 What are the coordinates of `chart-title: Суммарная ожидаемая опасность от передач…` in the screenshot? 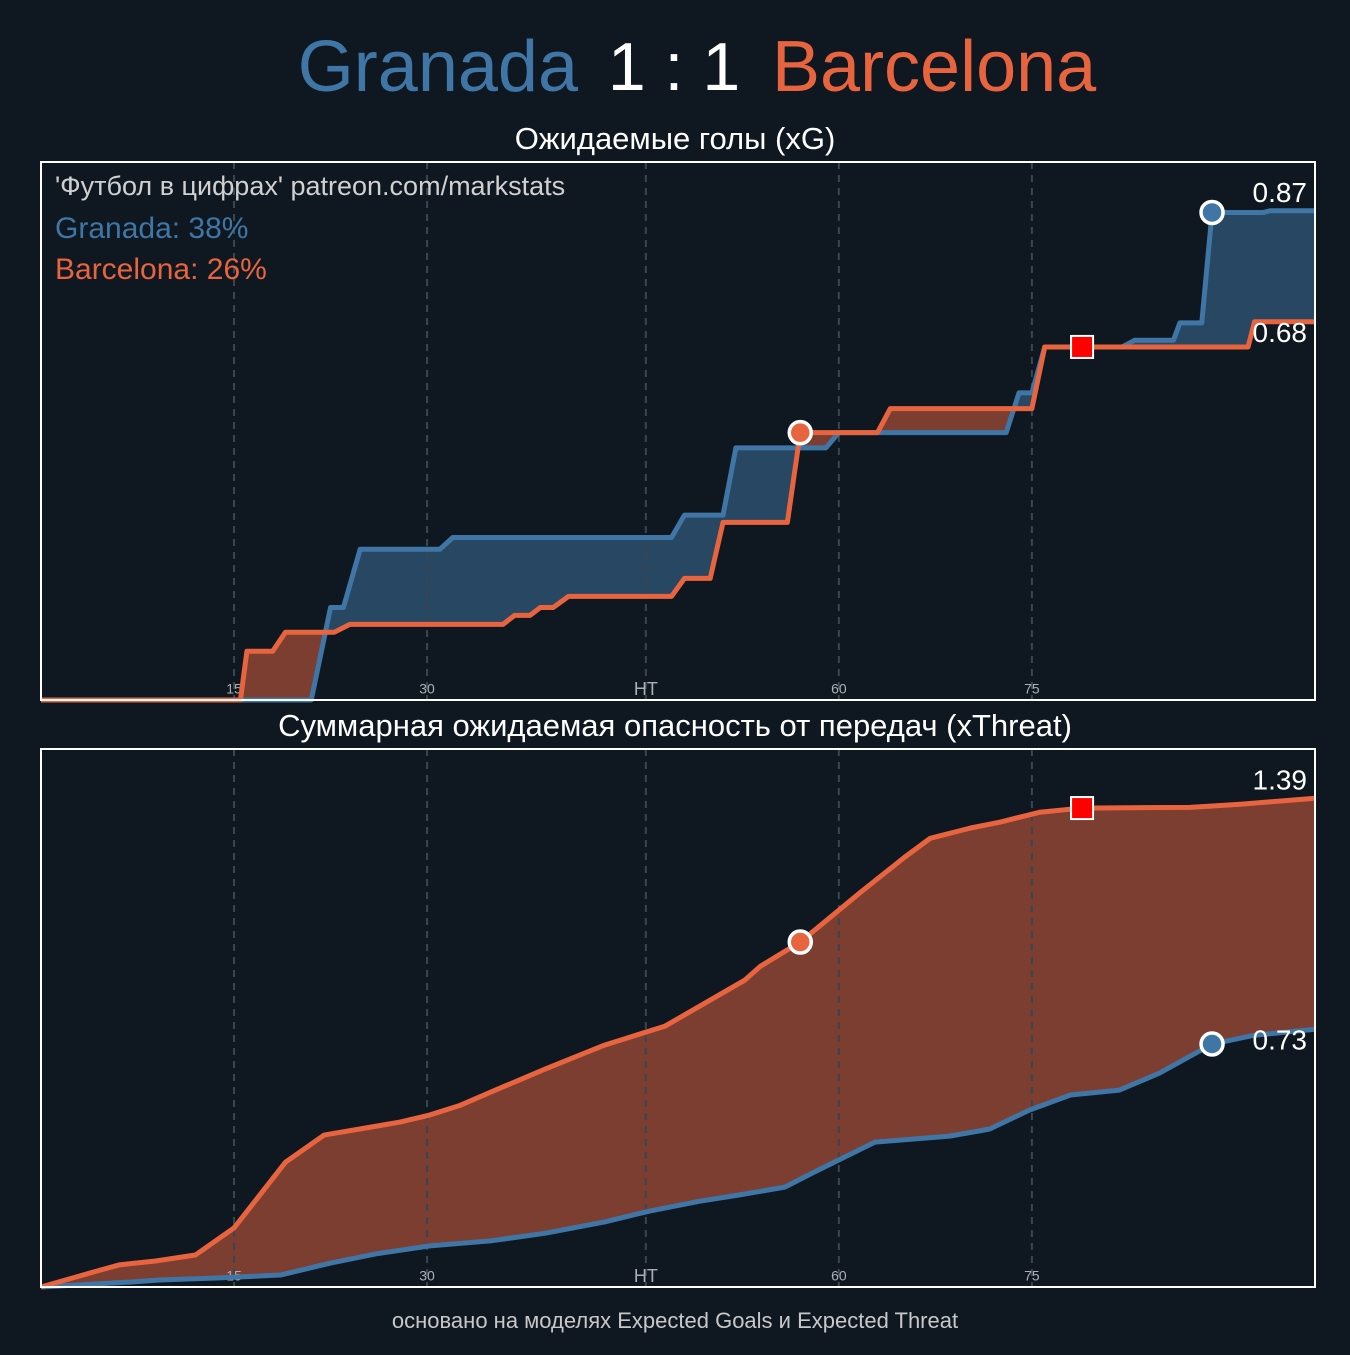 It's located at (675, 725).